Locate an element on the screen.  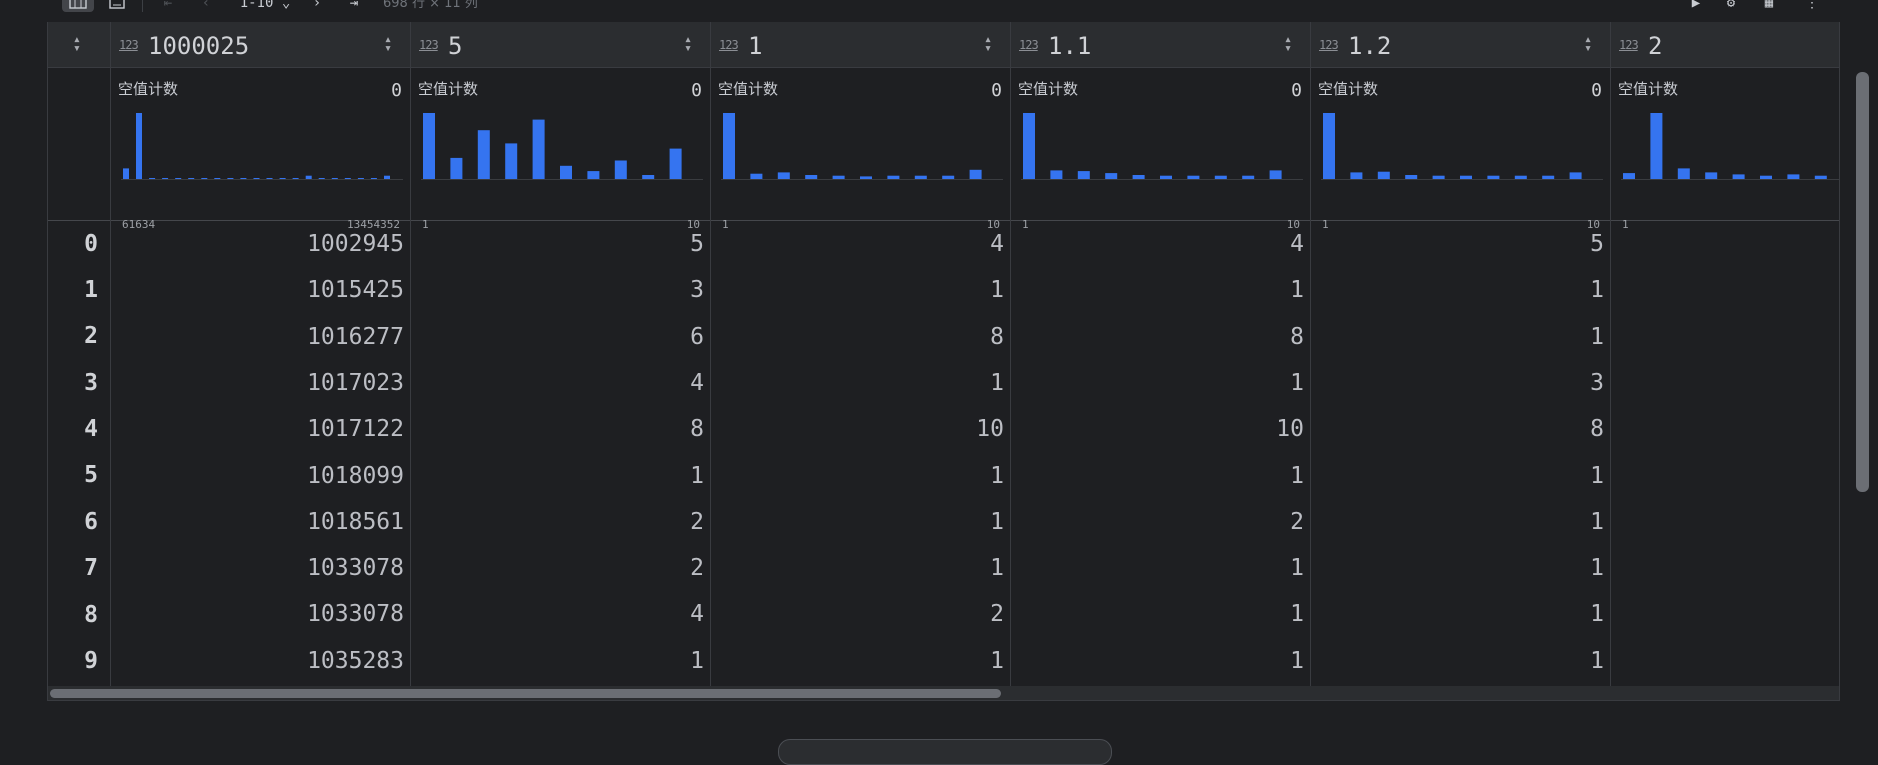
table-view-button is located at coordinates (78, 6).